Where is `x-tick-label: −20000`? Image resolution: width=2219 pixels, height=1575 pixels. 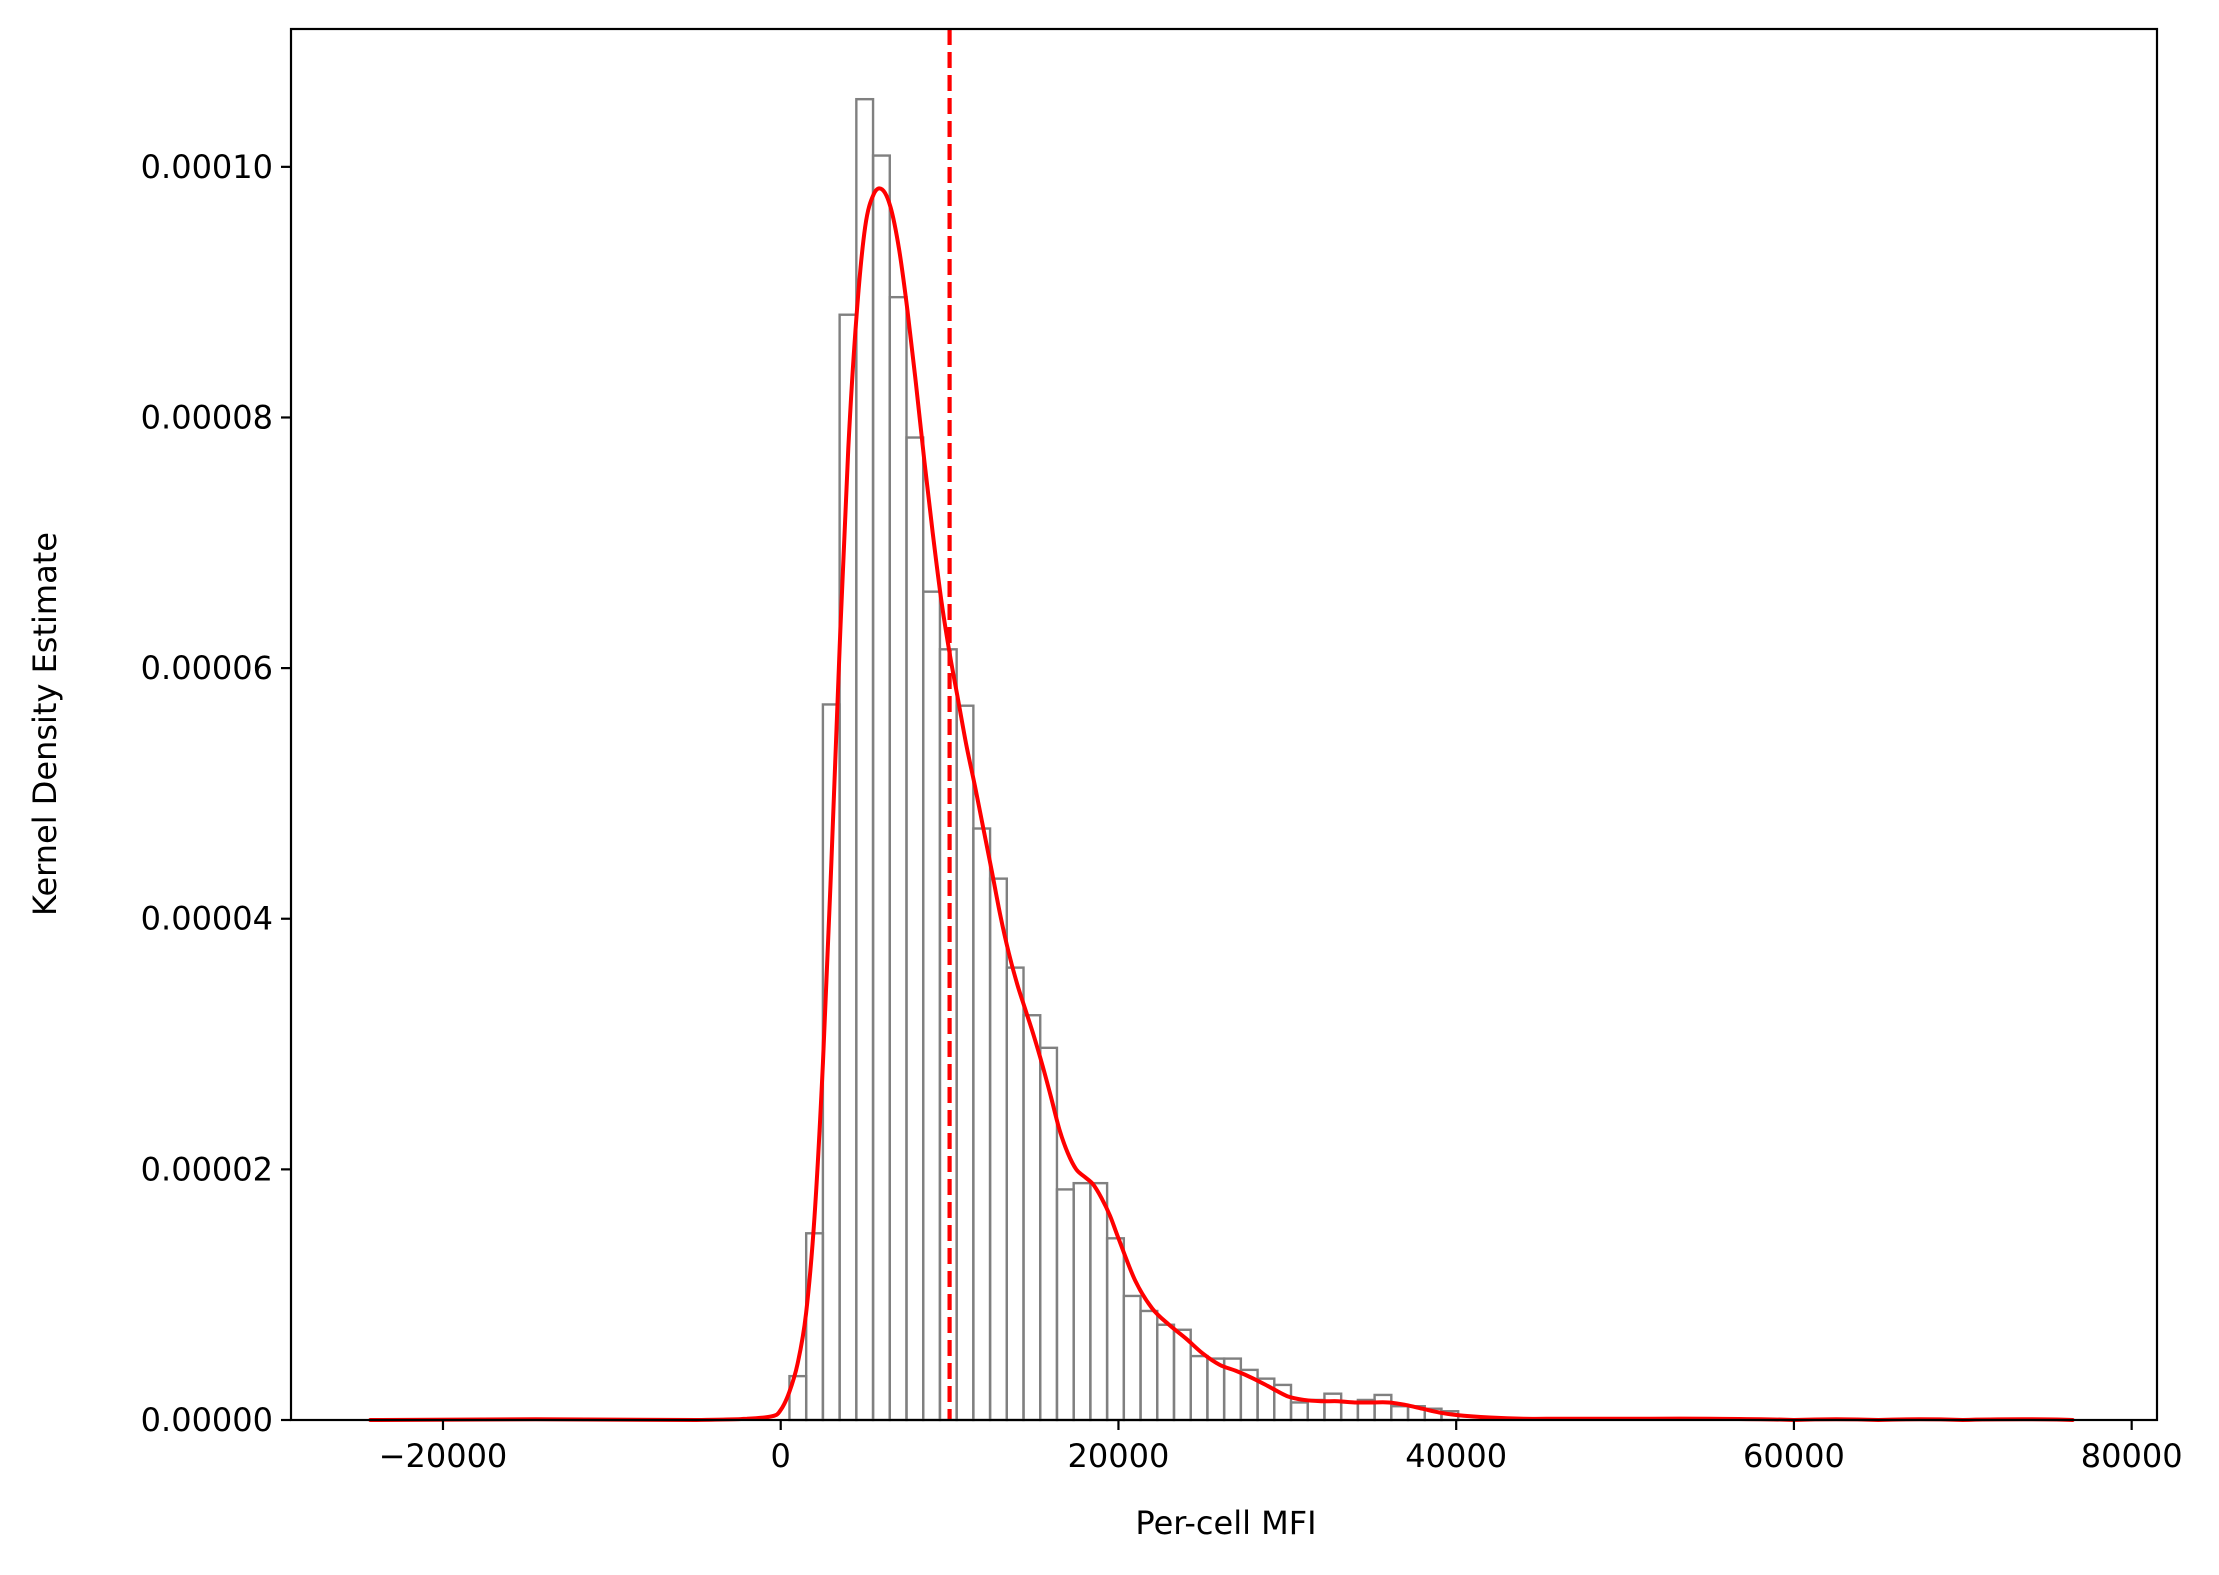 x-tick-label: −20000 is located at coordinates (443, 1456).